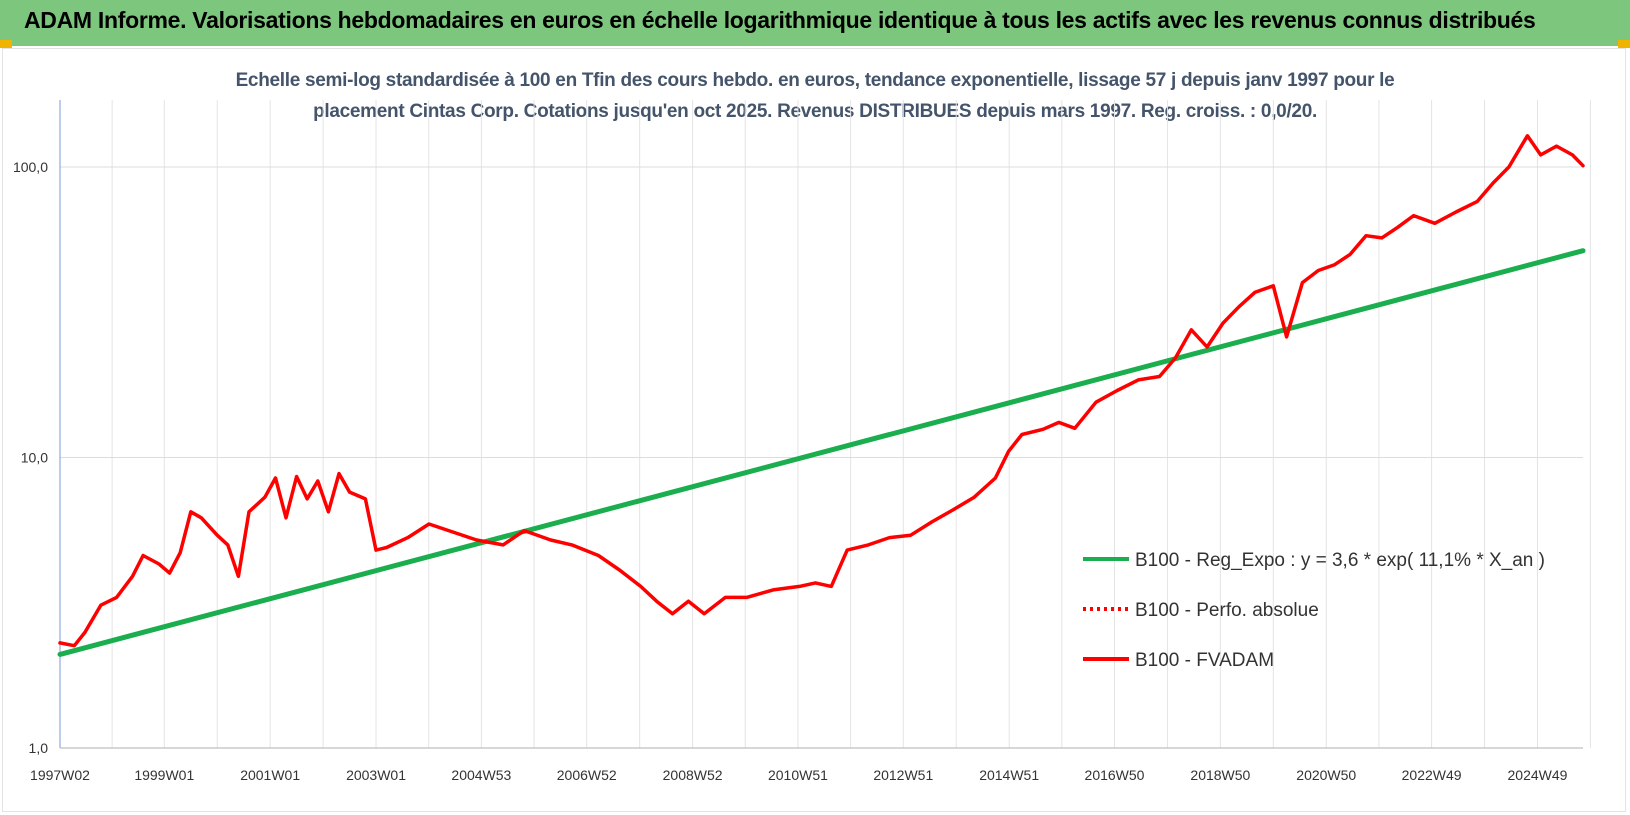 The image size is (1630, 815). Describe the element at coordinates (60, 775) in the screenshot. I see `x-tick-label: 1997W02` at that location.